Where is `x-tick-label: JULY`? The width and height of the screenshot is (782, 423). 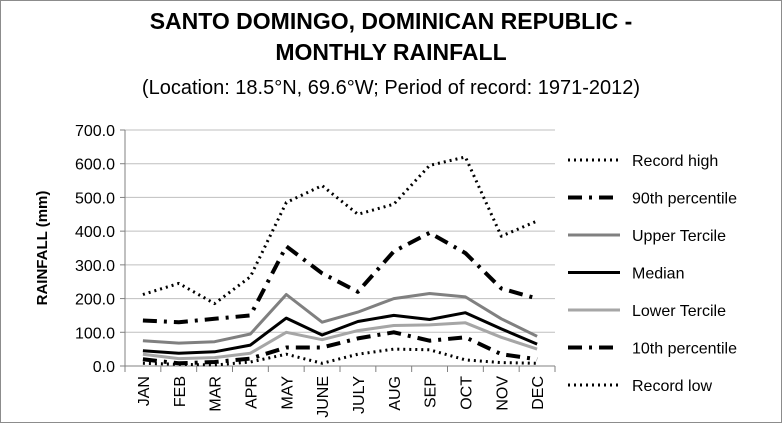
x-tick-label: JULY is located at coordinates (359, 395).